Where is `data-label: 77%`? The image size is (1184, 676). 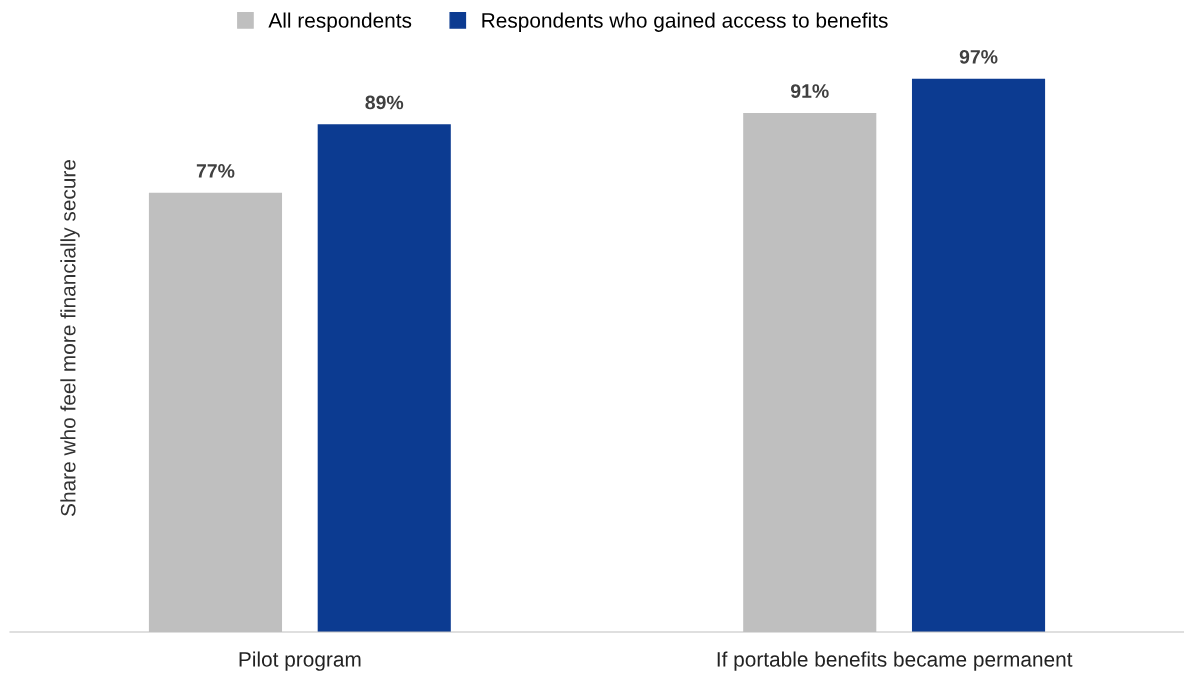
data-label: 77% is located at coordinates (215, 171).